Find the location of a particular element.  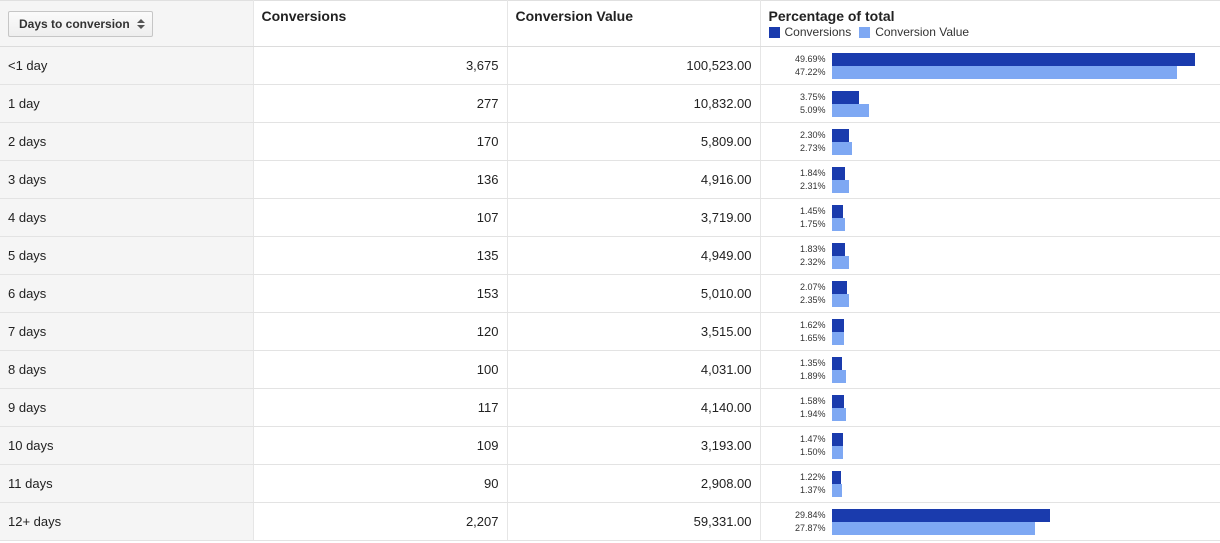

table-row: 6 days 153 5,010.00 2.07% 2.35% is located at coordinates (610, 293).